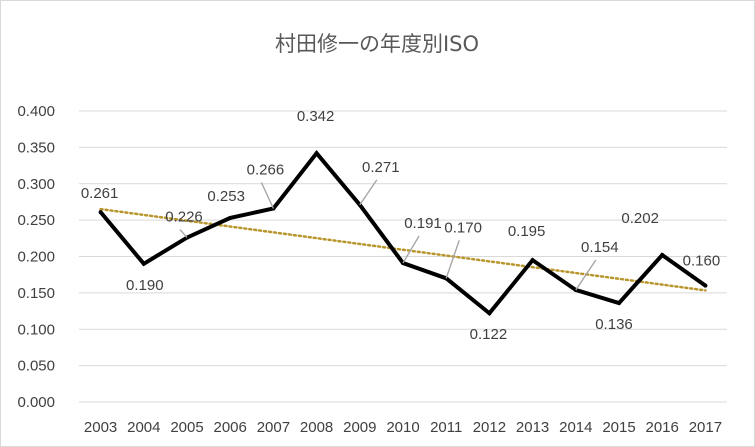 The height and width of the screenshot is (447, 755). I want to click on data-label: 0.261, so click(100, 193).